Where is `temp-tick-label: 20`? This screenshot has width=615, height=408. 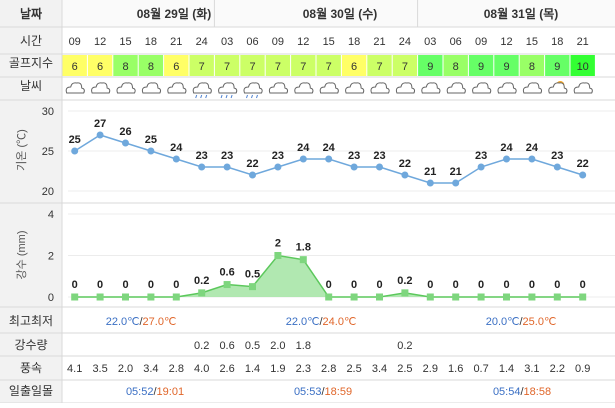 temp-tick-label: 20 is located at coordinates (48, 192).